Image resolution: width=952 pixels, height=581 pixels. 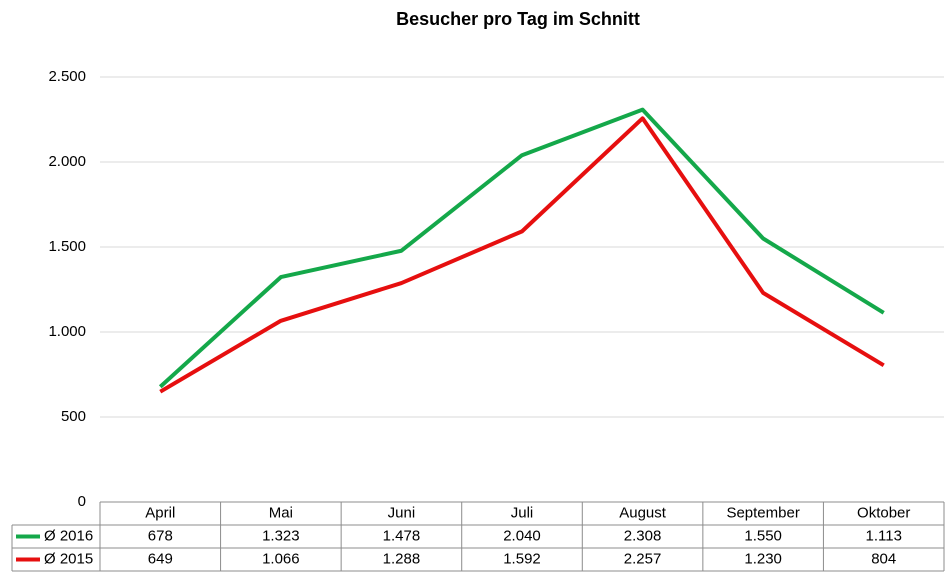 I want to click on x-tick-label: August, so click(x=643, y=512).